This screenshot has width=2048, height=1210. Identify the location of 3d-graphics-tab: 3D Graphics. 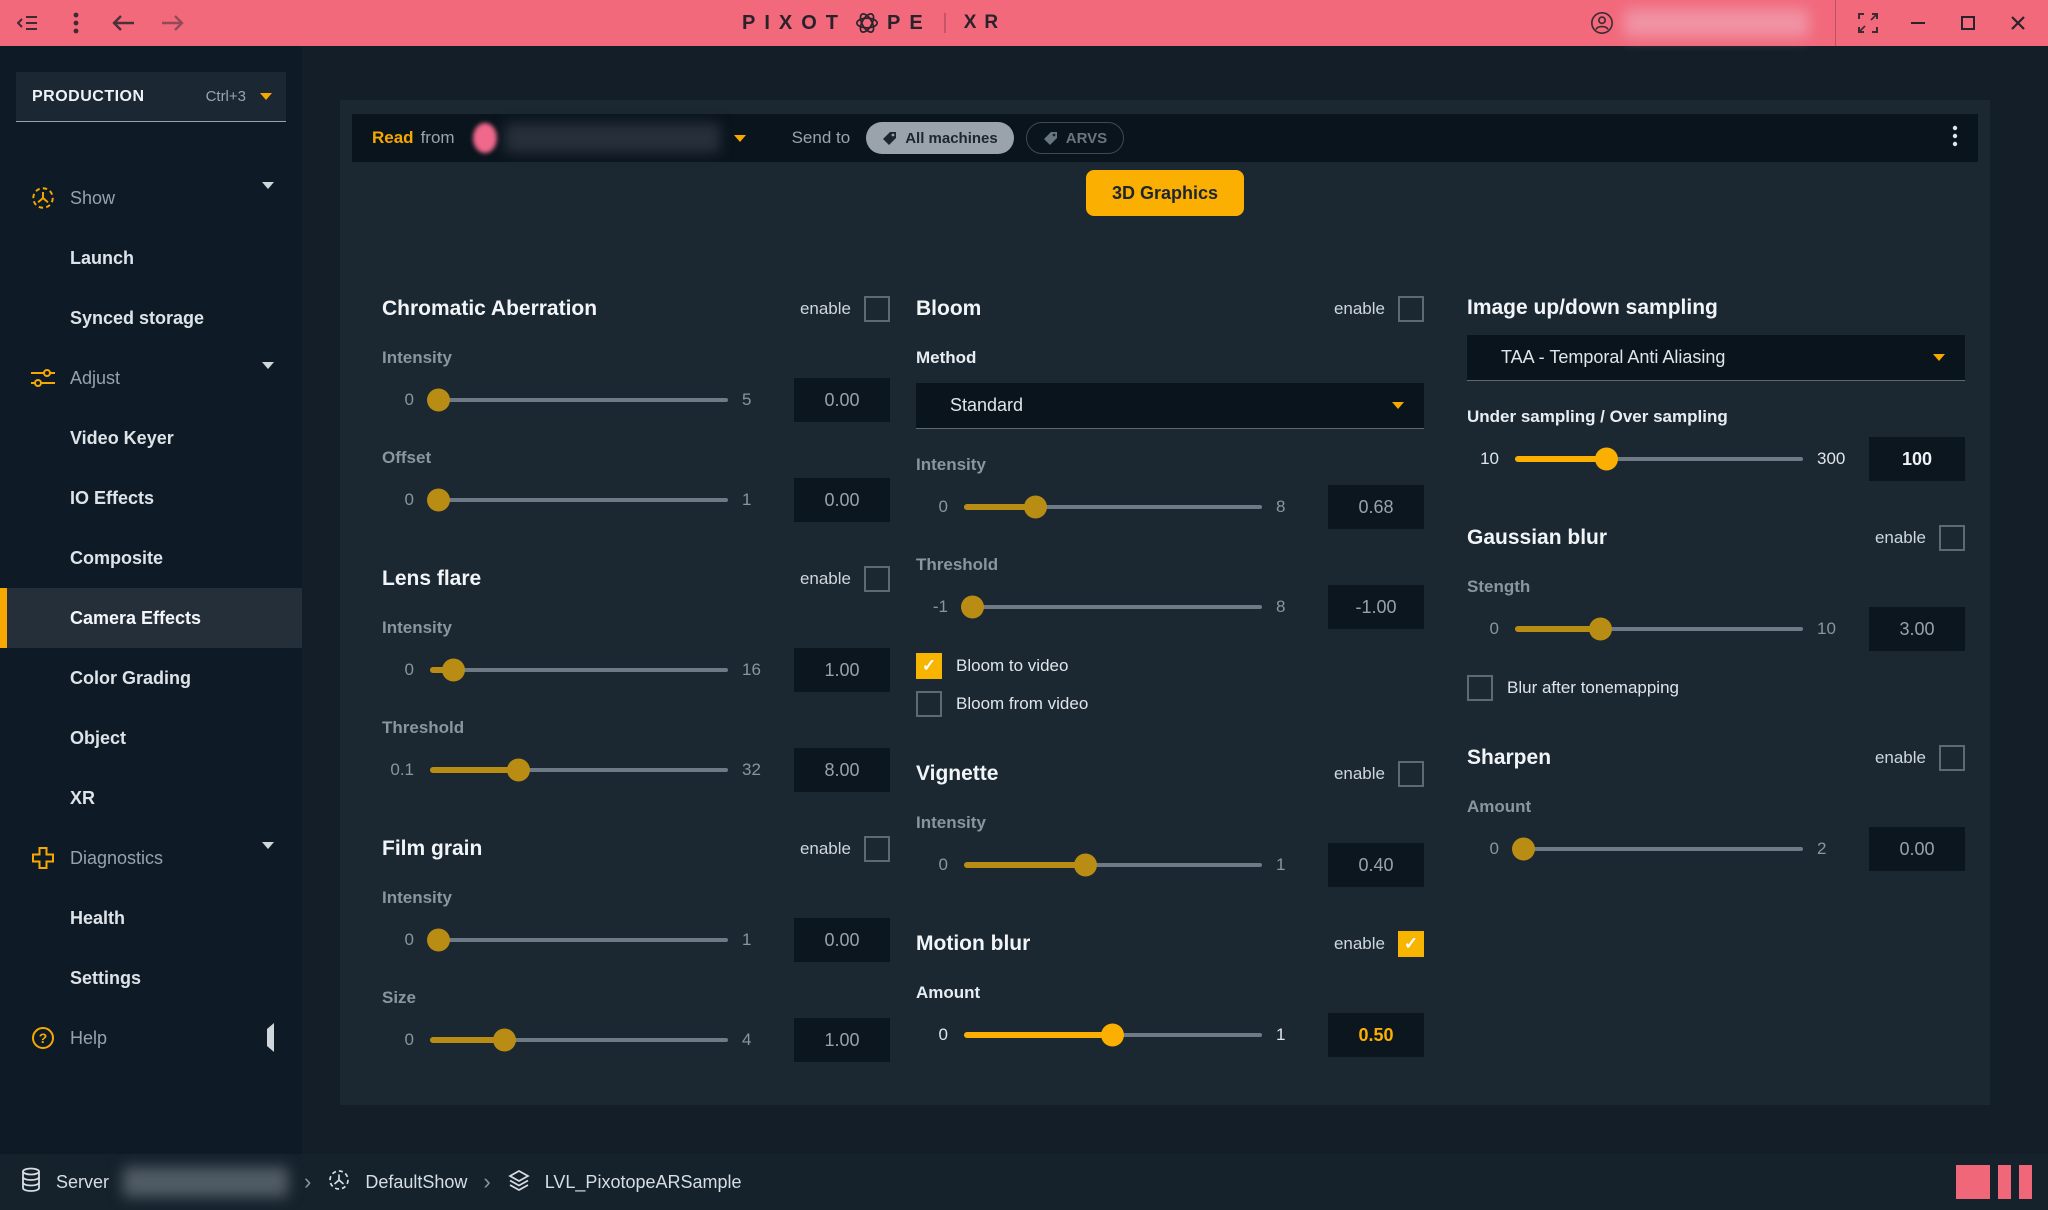
(1165, 193).